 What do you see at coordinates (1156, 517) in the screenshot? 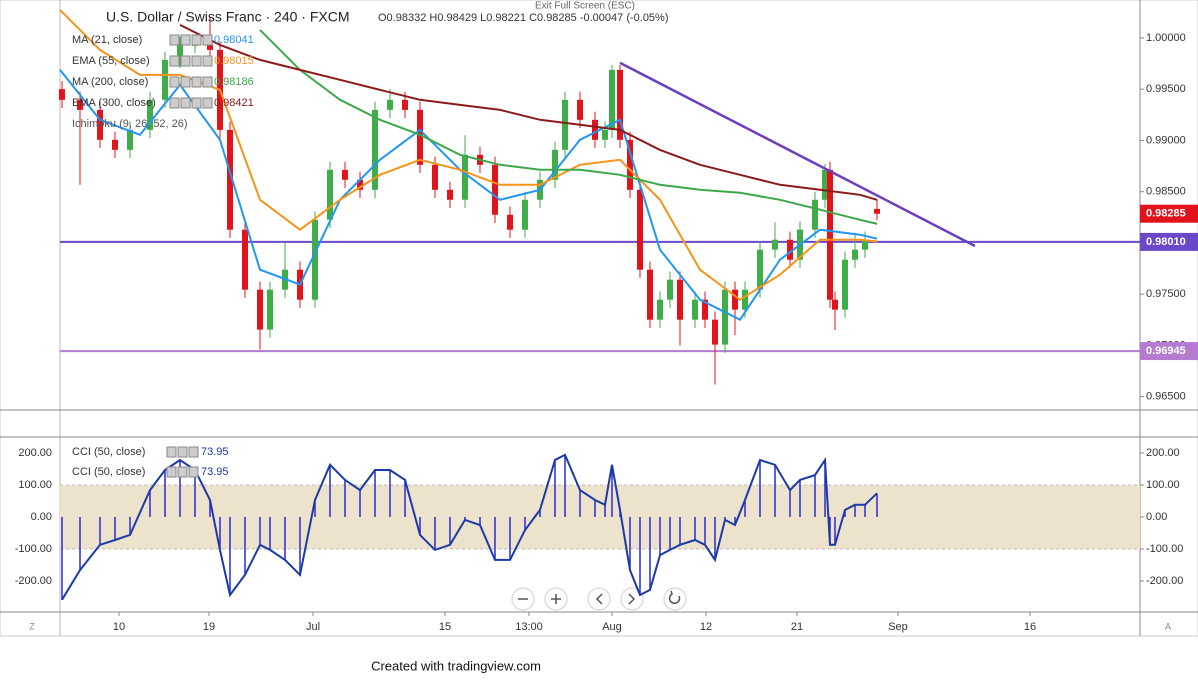
I see `y-tick-label: 0.00` at bounding box center [1156, 517].